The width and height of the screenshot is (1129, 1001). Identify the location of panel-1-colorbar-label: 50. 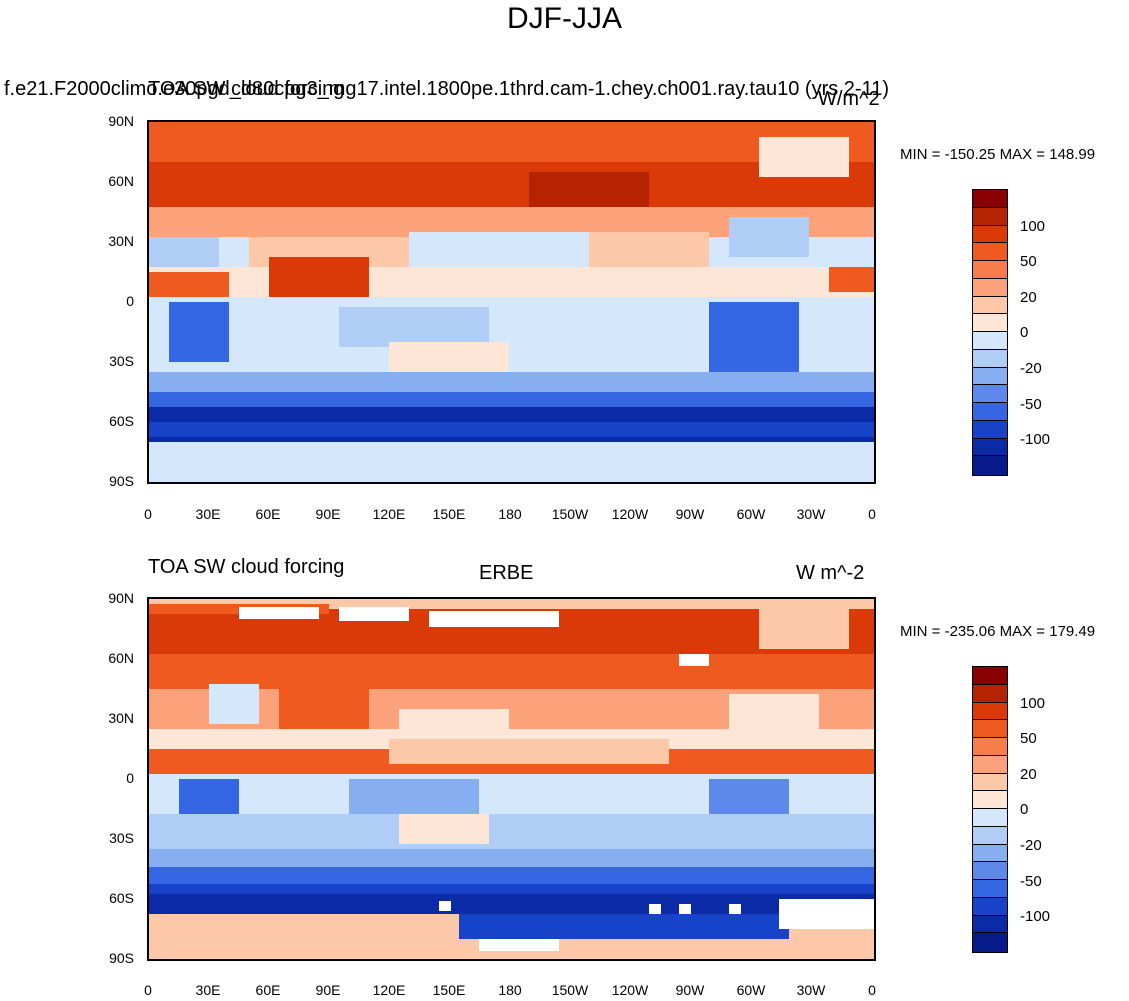
(1028, 261).